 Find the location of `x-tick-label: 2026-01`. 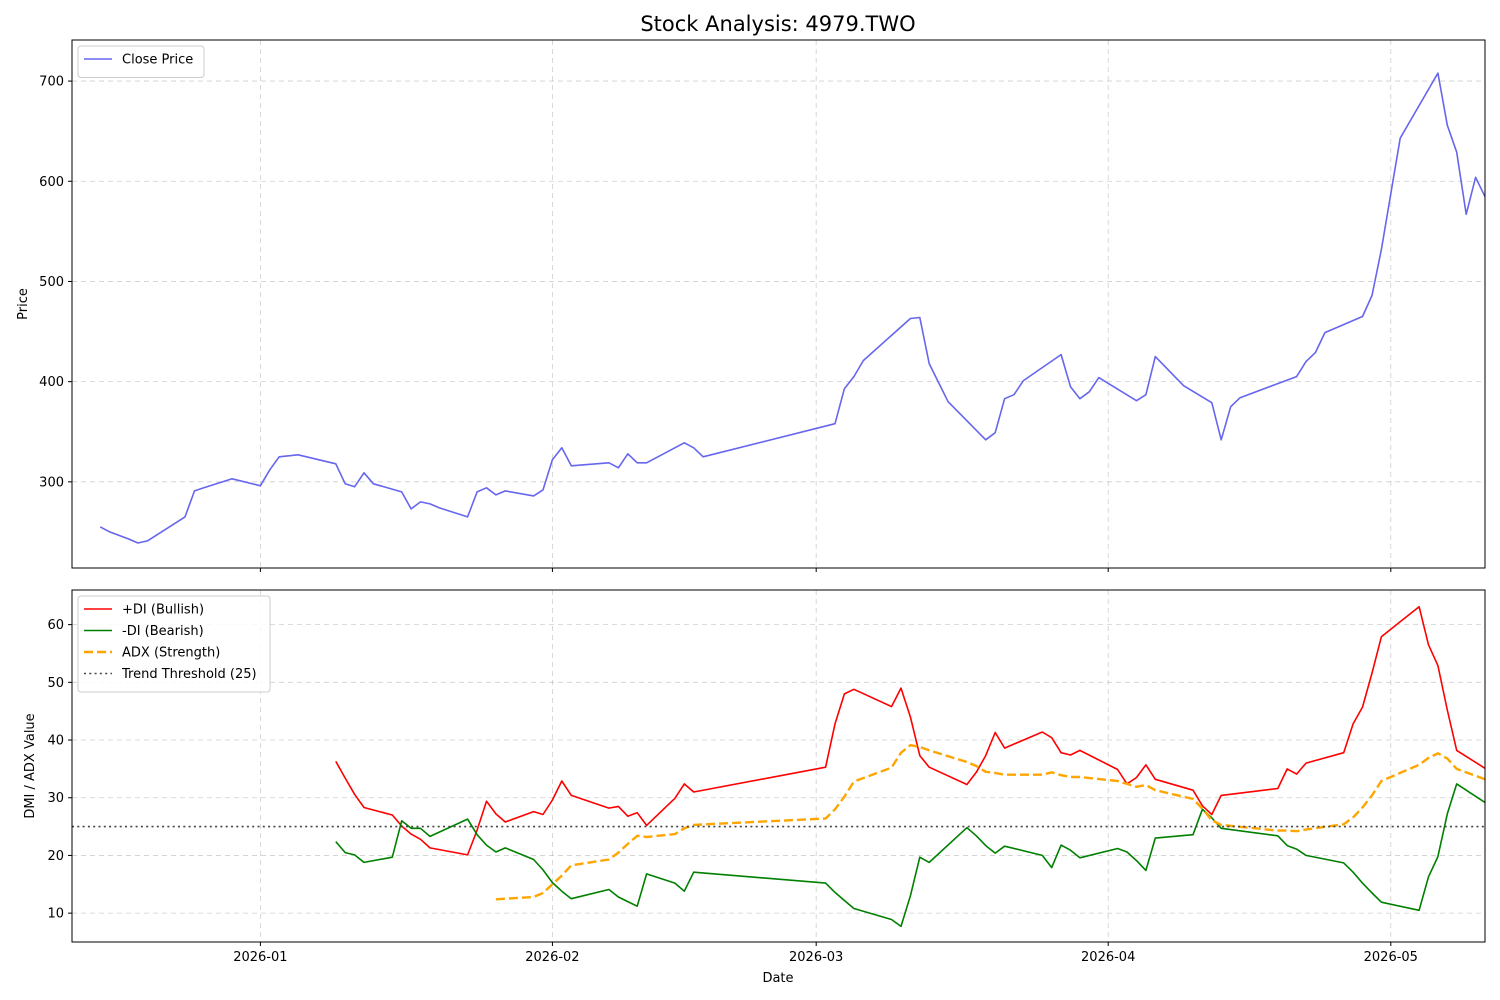

x-tick-label: 2026-01 is located at coordinates (260, 957).